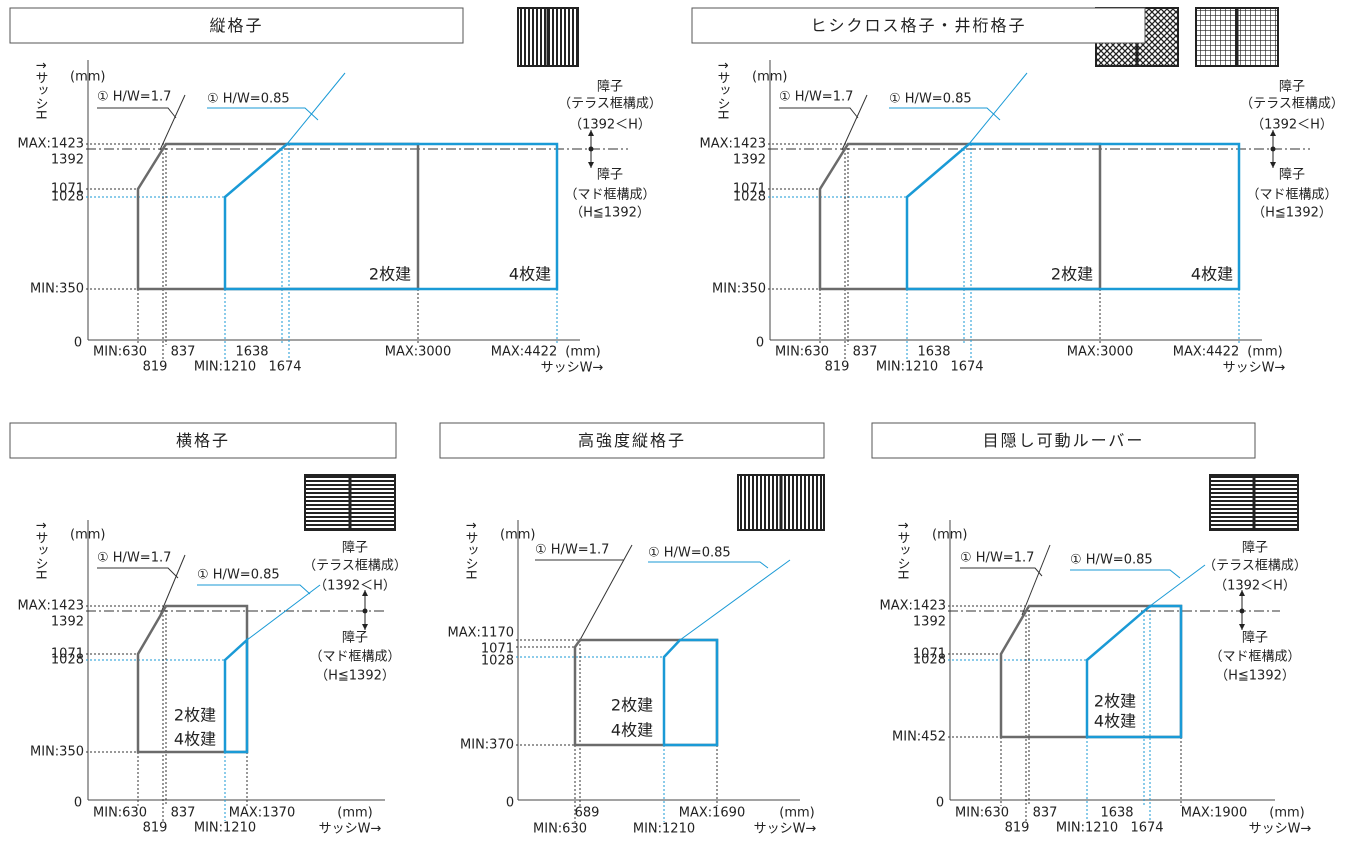 The height and width of the screenshot is (841, 1349). I want to click on y-label: MAX:1170, so click(481, 633).